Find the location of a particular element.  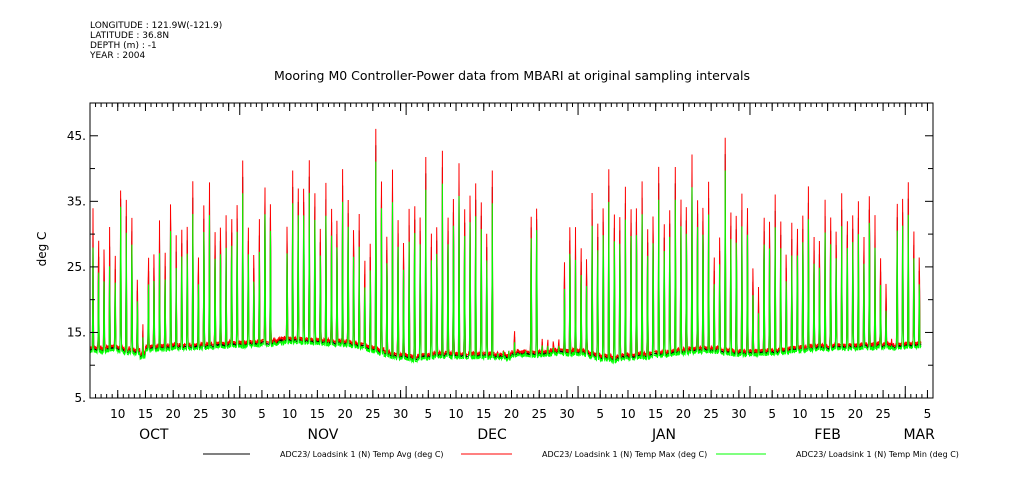

month-label: MAR is located at coordinates (919, 435).